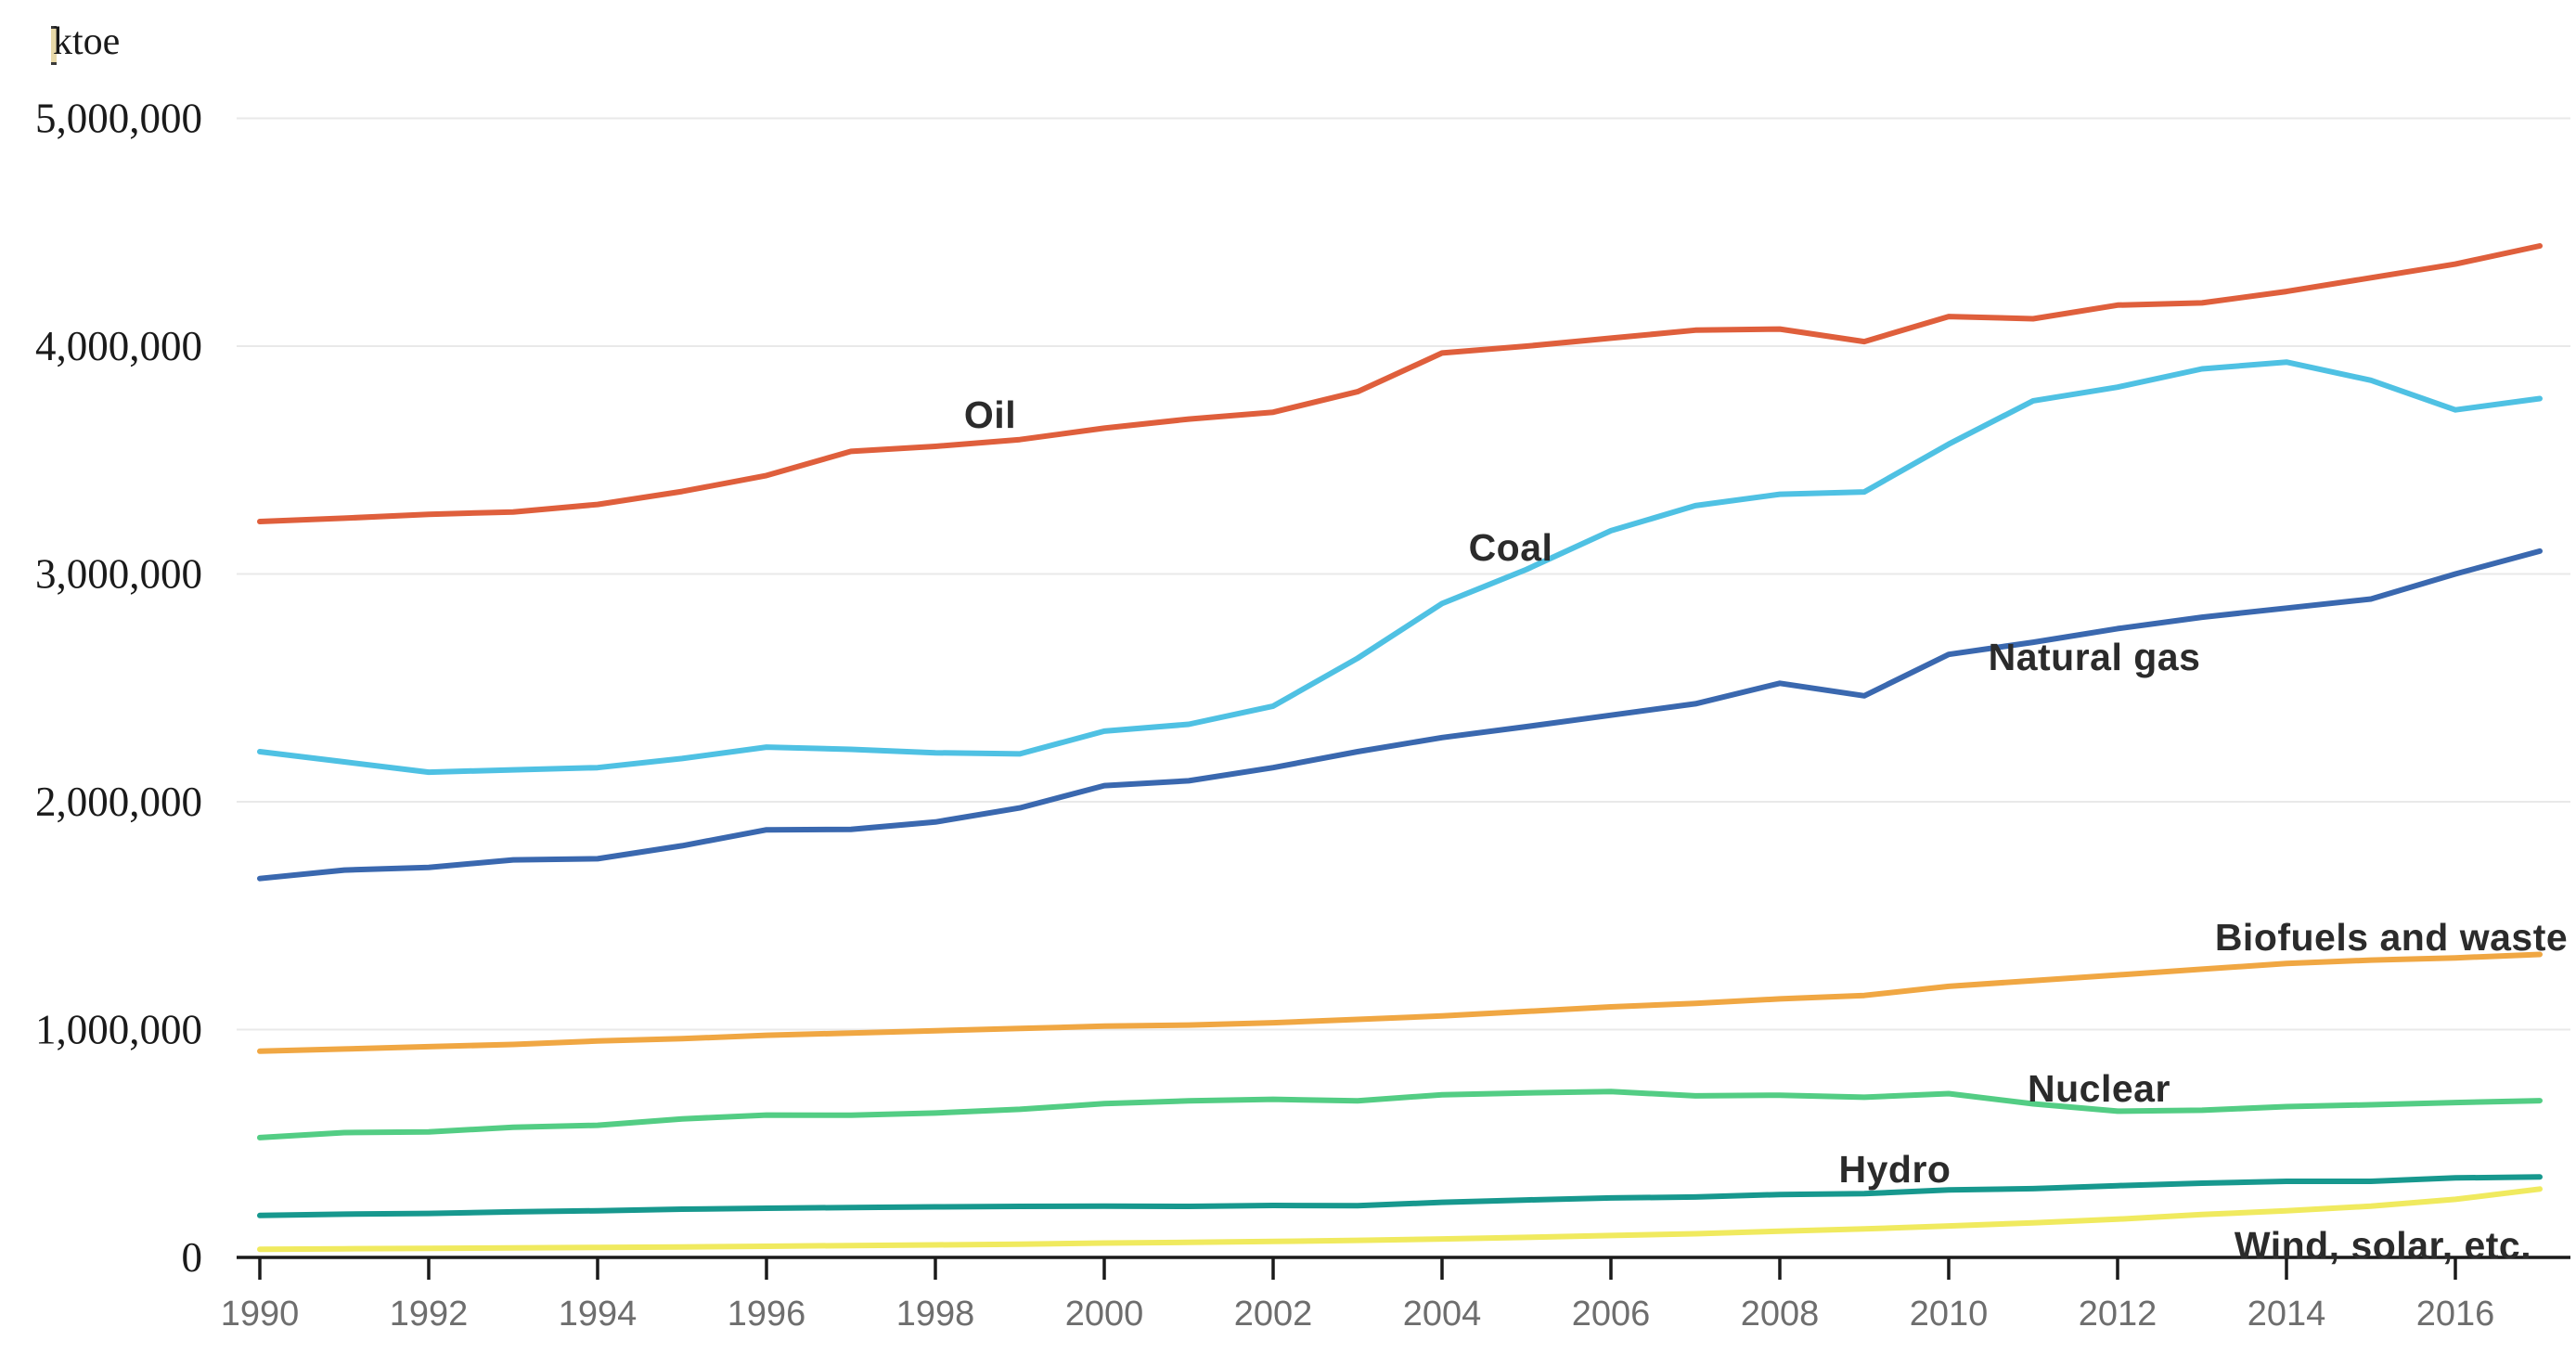 Image resolution: width=2576 pixels, height=1353 pixels. I want to click on series-line-biofuels-and-waste, so click(1400, 1002).